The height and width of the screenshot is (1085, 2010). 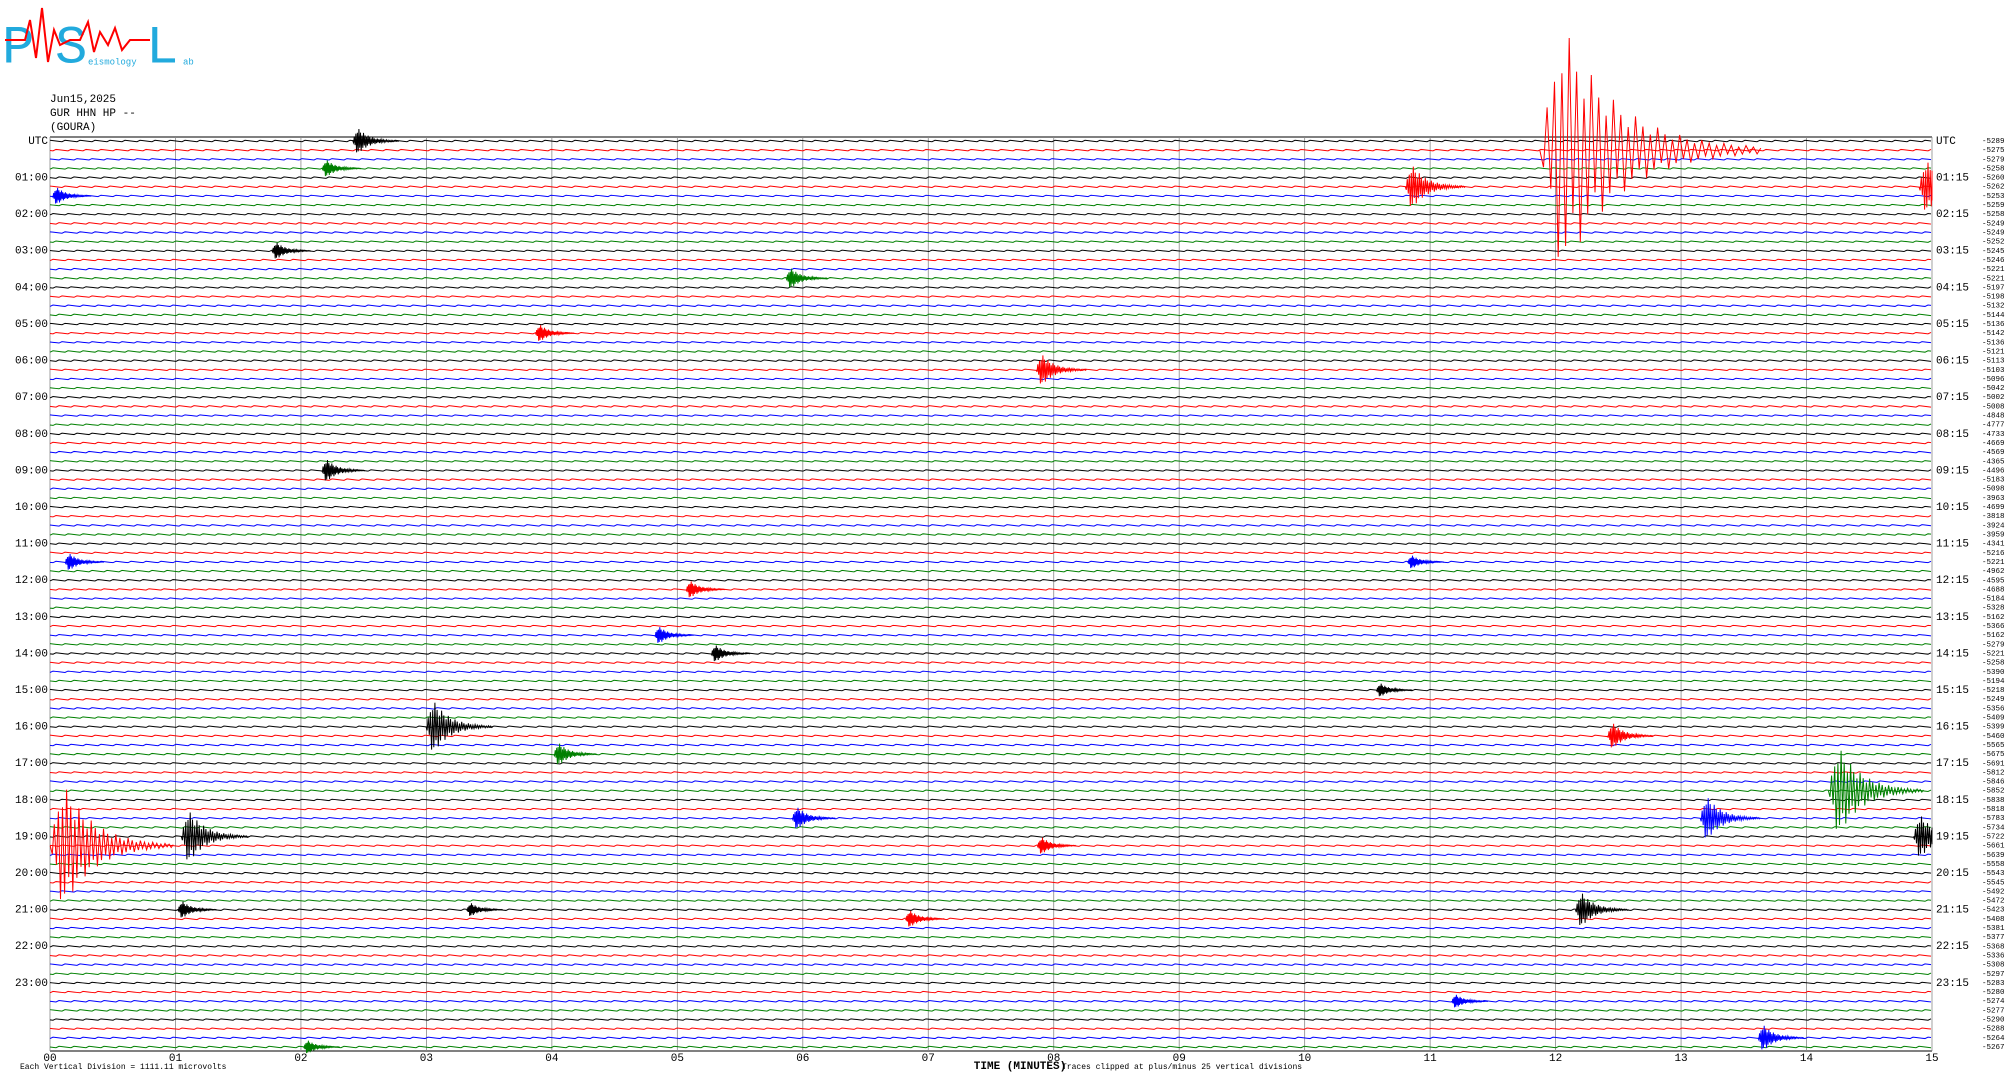 I want to click on trace-offset: -5216, so click(x=1993, y=554).